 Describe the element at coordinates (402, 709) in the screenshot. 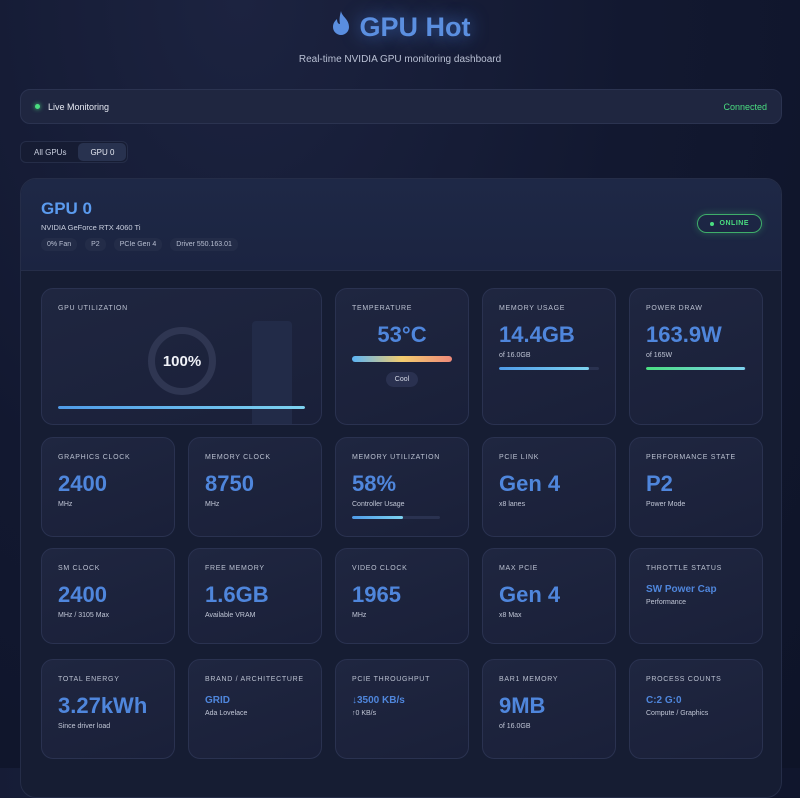

I see `metric-tput: PCIE THROUGHPUT ↓3500 KB/s ↑0 KB/s` at that location.